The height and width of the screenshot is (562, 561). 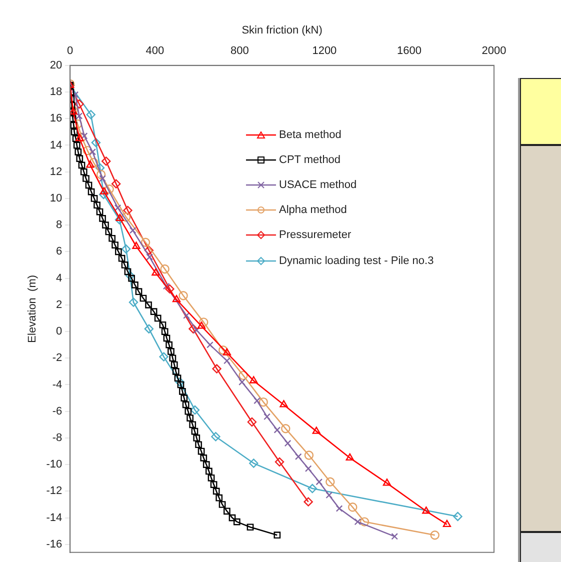 What do you see at coordinates (318, 184) in the screenshot?
I see `legend-label: USACE method` at bounding box center [318, 184].